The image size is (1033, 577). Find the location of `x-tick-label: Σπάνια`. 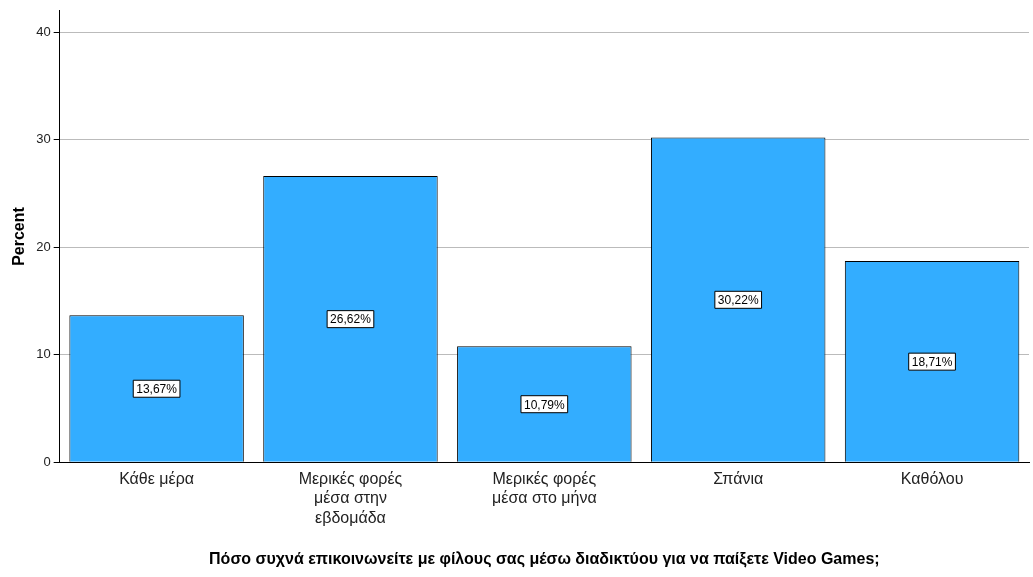

x-tick-label: Σπάνια is located at coordinates (738, 479).